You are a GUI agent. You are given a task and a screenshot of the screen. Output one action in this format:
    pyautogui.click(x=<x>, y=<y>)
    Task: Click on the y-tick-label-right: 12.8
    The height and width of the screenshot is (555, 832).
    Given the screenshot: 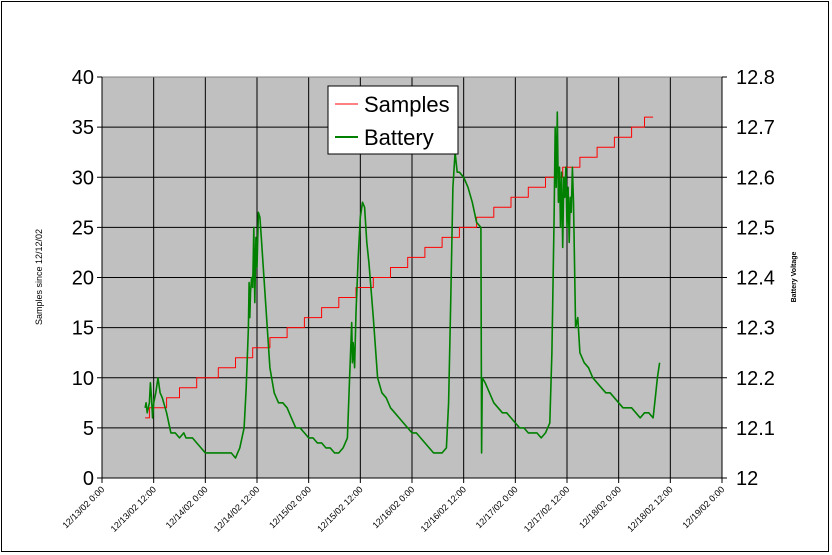 What is the action you would take?
    pyautogui.click(x=755, y=78)
    